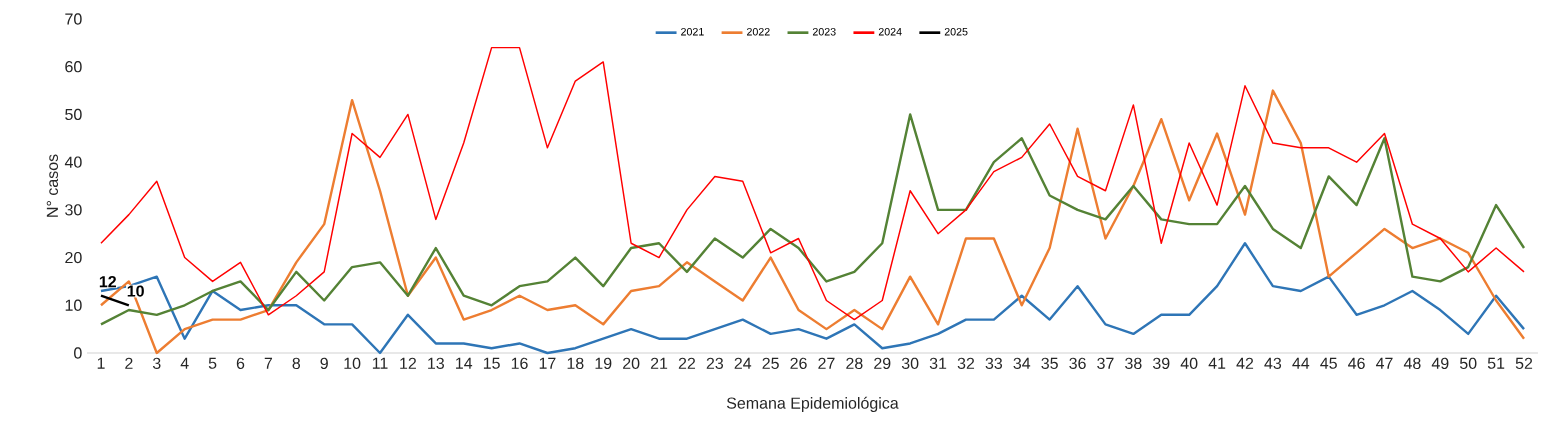  Describe the element at coordinates (78, 353) in the screenshot. I see `y-tick-label: 0` at that location.